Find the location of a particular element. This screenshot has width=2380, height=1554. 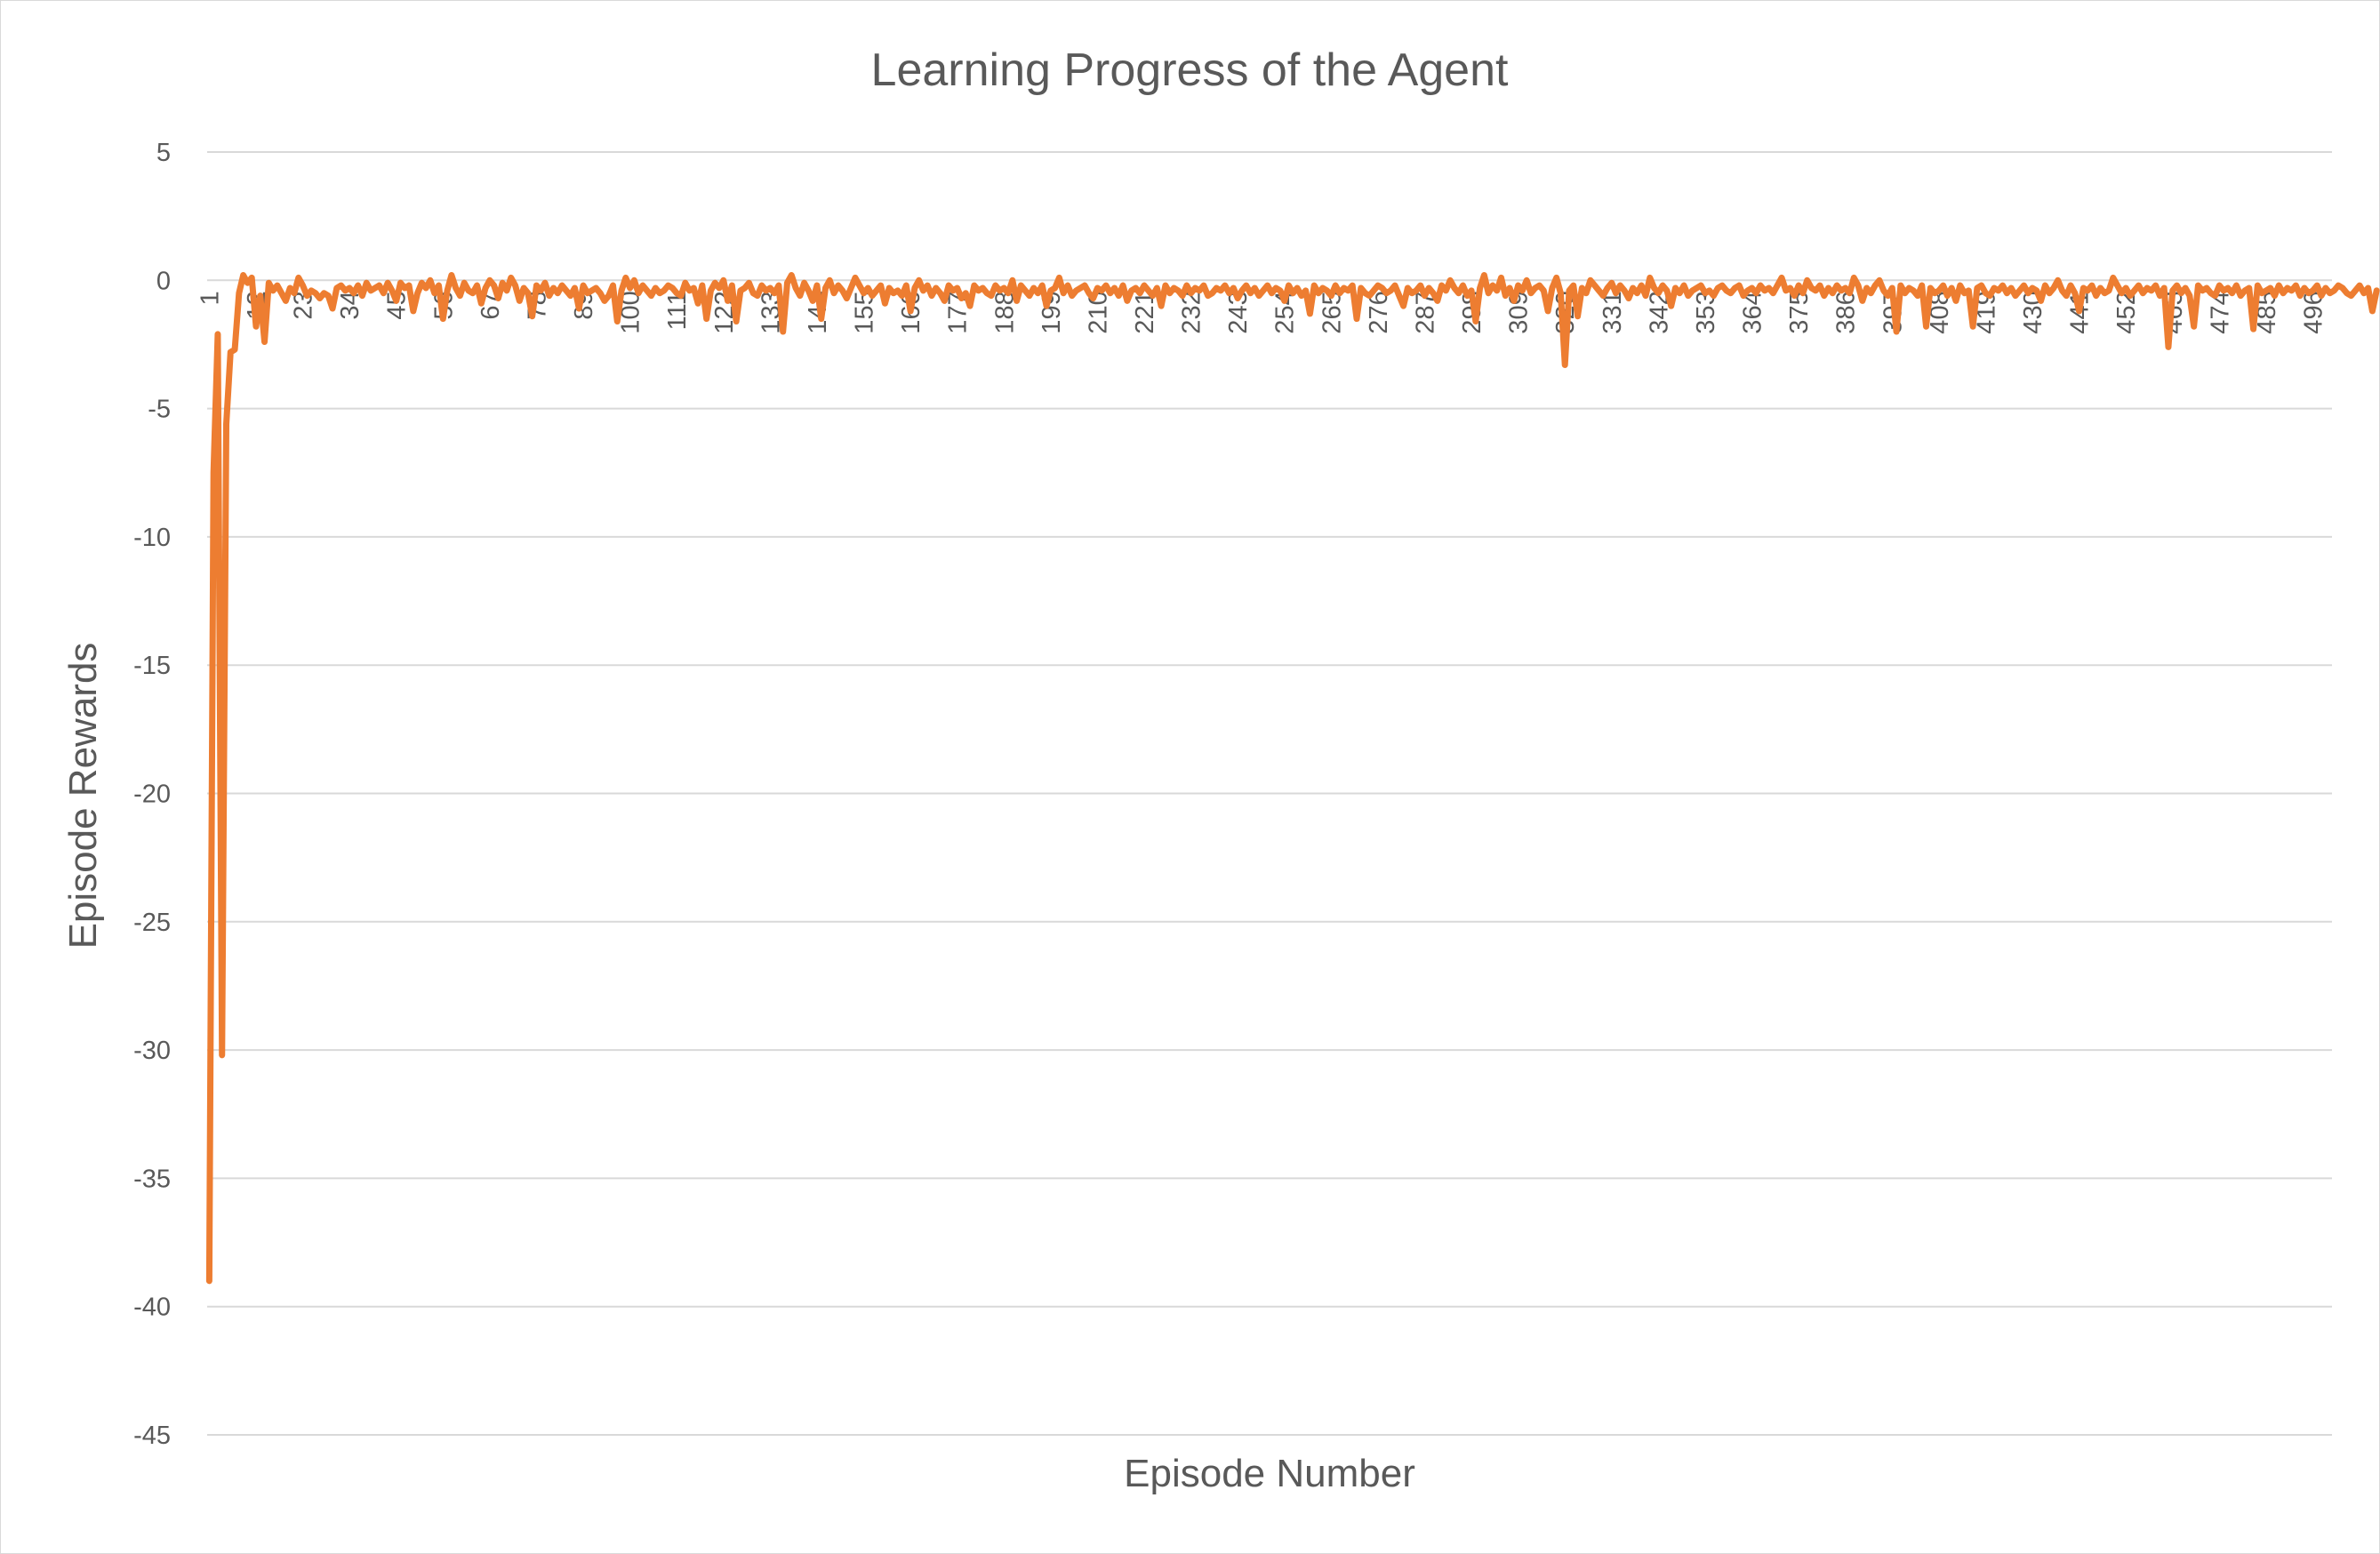

x-tick-label: 1 is located at coordinates (210, 298).